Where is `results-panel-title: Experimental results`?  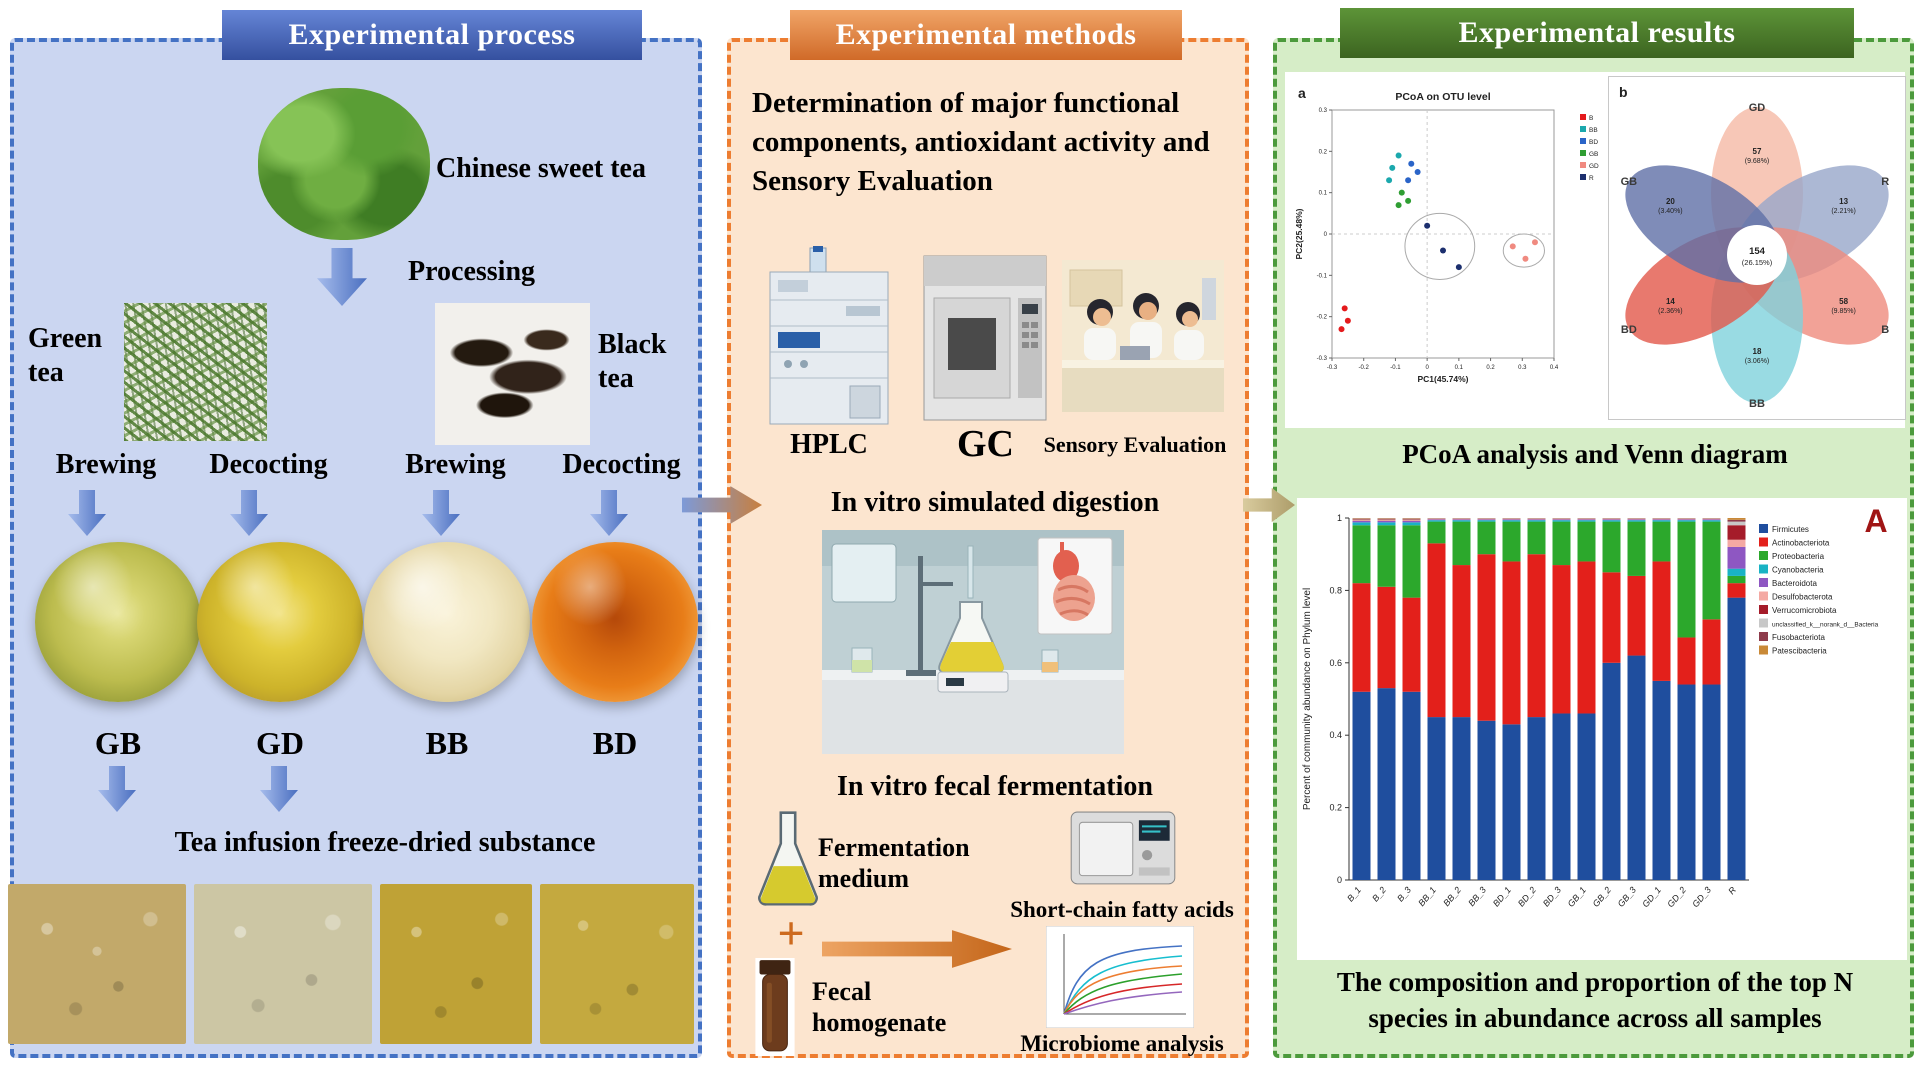
results-panel-title: Experimental results is located at coordinates (1597, 33).